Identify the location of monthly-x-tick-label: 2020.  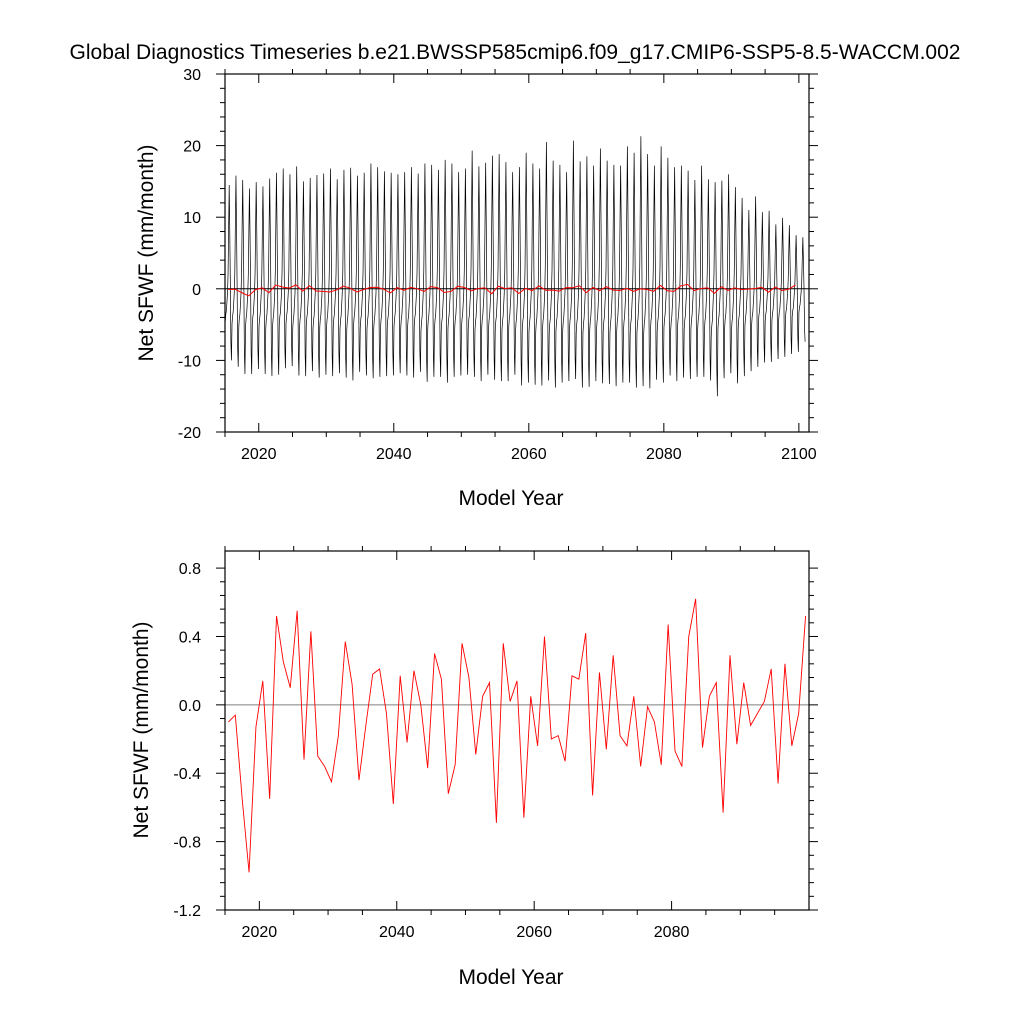
(259, 454).